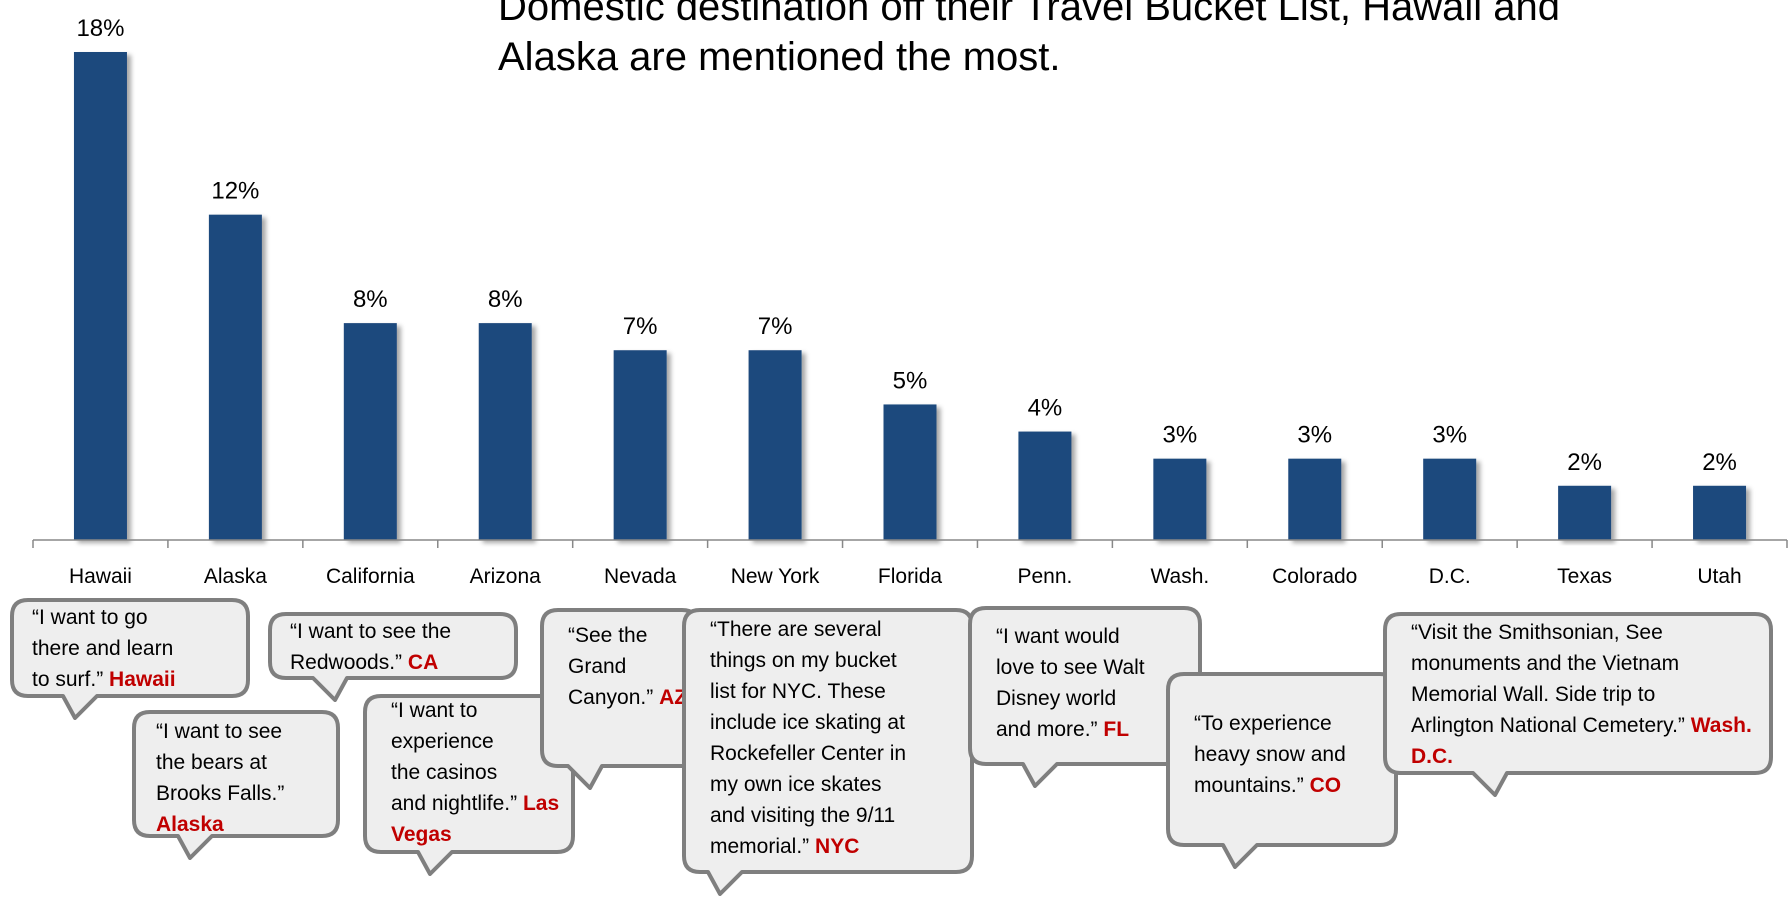 The image size is (1789, 904). What do you see at coordinates (90, 617) in the screenshot?
I see `quote-line: “I want to go` at bounding box center [90, 617].